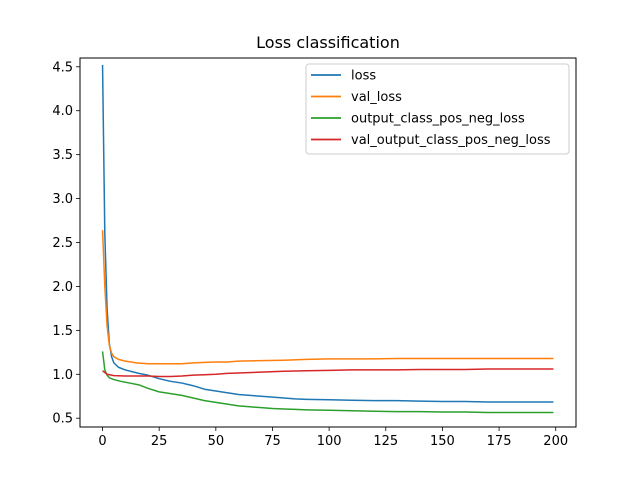 This screenshot has width=640, height=480. What do you see at coordinates (499, 441) in the screenshot?
I see `x-tick-label: 175` at bounding box center [499, 441].